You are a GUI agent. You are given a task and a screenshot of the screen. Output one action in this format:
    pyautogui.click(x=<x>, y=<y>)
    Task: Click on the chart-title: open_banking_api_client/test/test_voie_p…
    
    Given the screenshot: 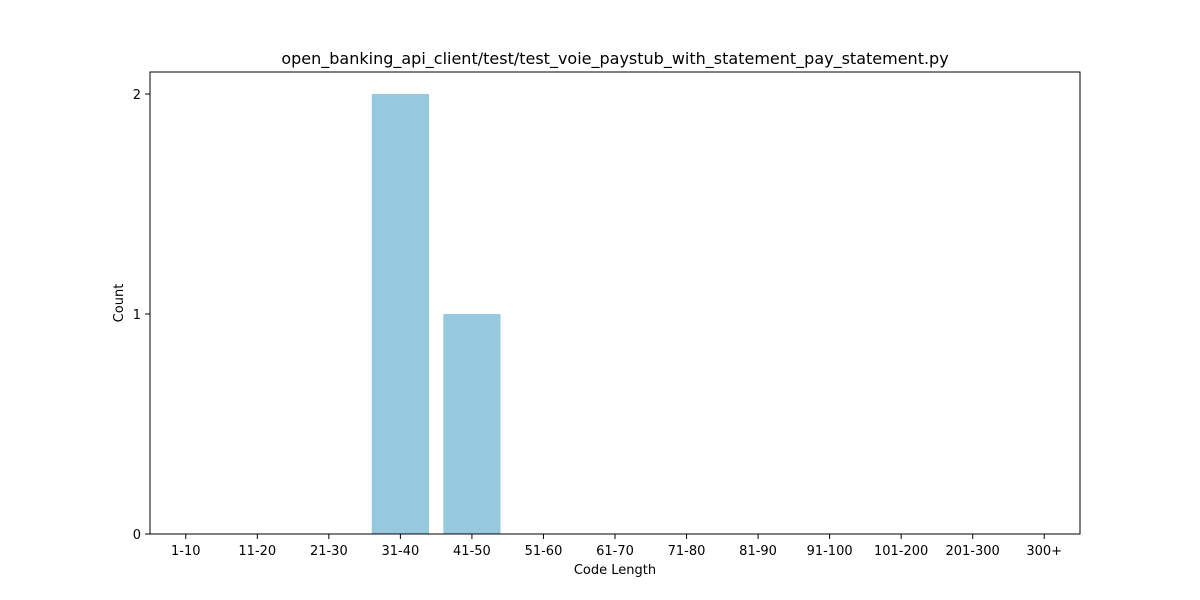 What is the action you would take?
    pyautogui.click(x=614, y=59)
    